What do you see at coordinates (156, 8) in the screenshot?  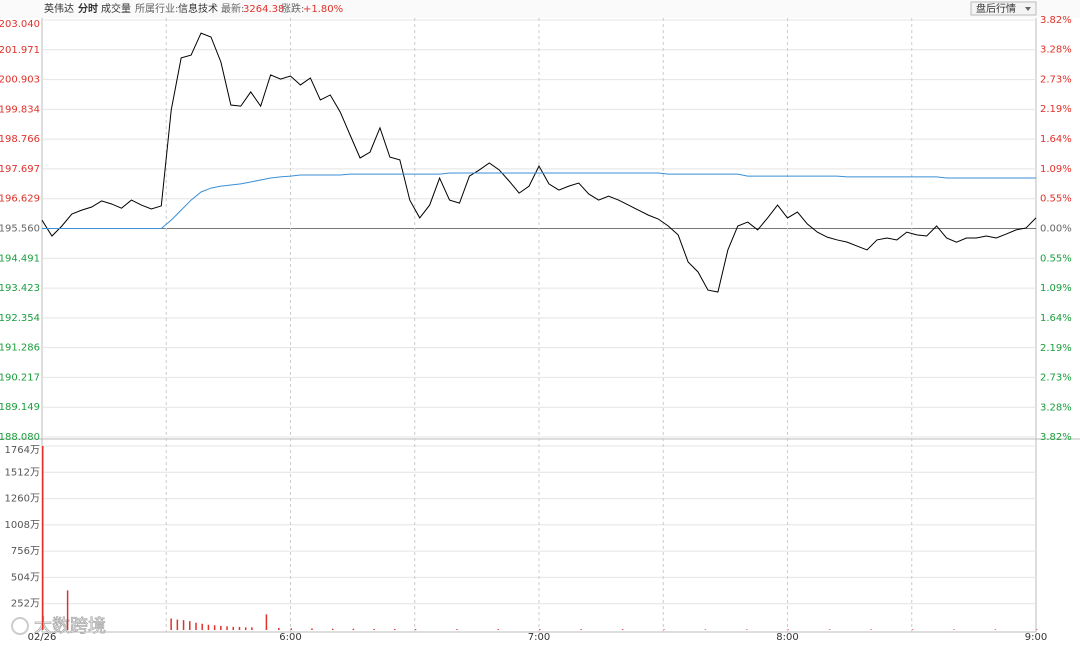 I see `industry-label: 所属行业:` at bounding box center [156, 8].